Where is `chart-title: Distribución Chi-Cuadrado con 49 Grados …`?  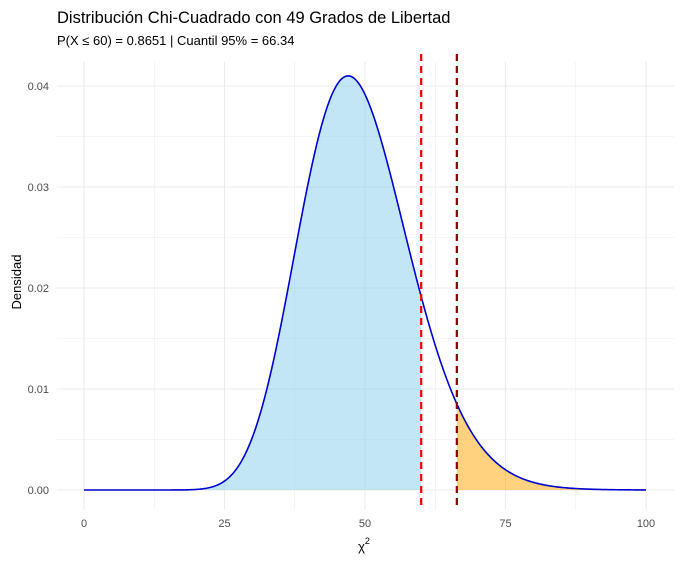
chart-title: Distribución Chi-Cuadrado con 49 Grados … is located at coordinates (253, 18).